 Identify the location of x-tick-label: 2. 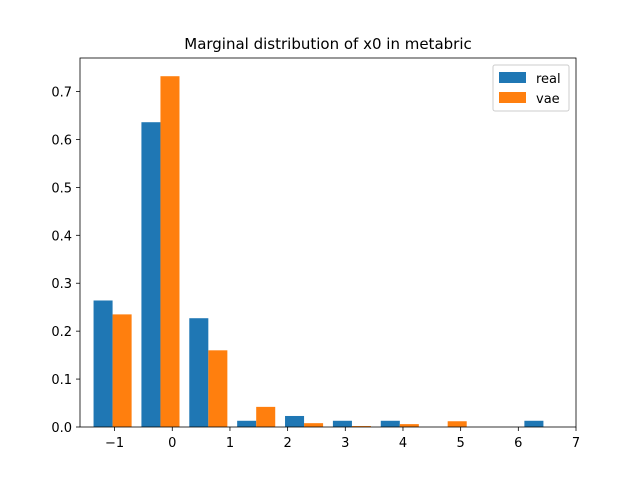
(287, 443).